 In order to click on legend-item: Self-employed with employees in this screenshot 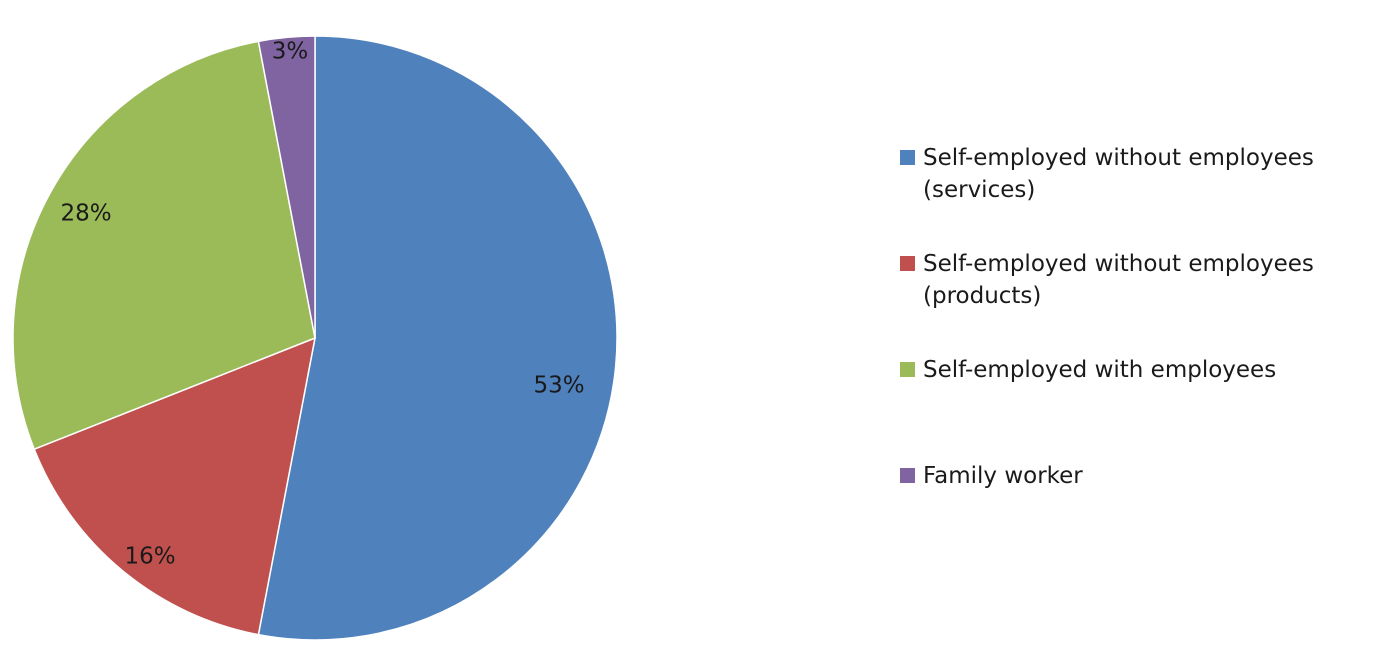, I will do `click(1141, 370)`.